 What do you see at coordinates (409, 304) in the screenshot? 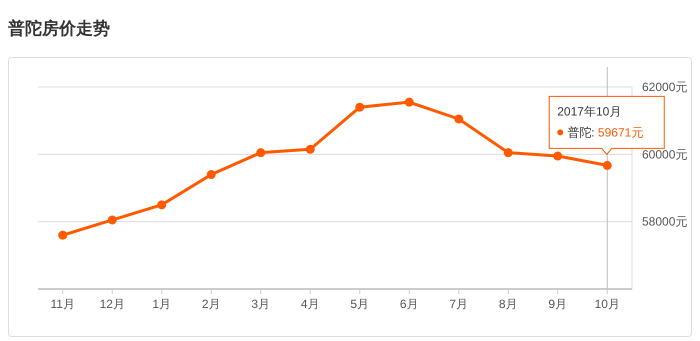
I see `x-tick-label: 6月` at bounding box center [409, 304].